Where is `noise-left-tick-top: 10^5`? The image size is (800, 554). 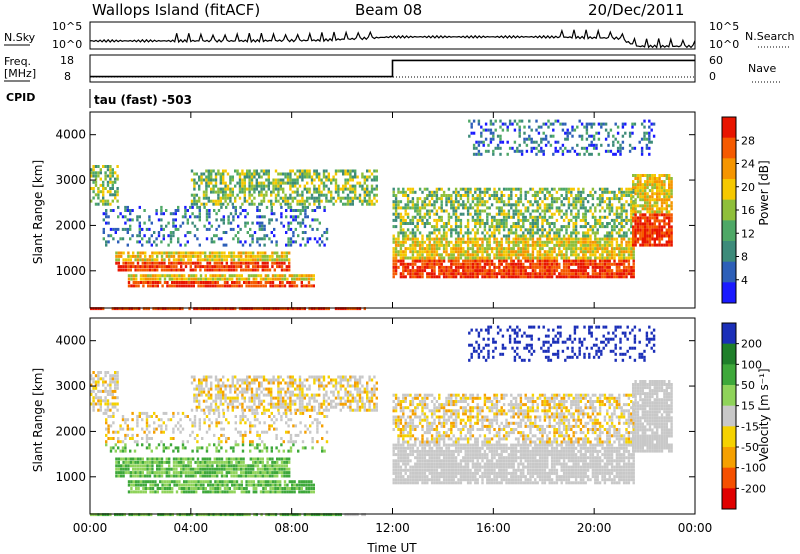 noise-left-tick-top: 10^5 is located at coordinates (67, 26).